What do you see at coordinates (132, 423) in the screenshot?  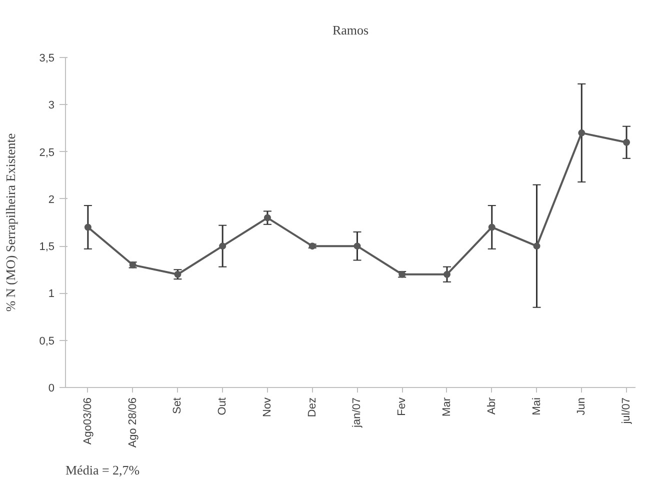 I see `x-tick-label: Ago 28/06` at bounding box center [132, 423].